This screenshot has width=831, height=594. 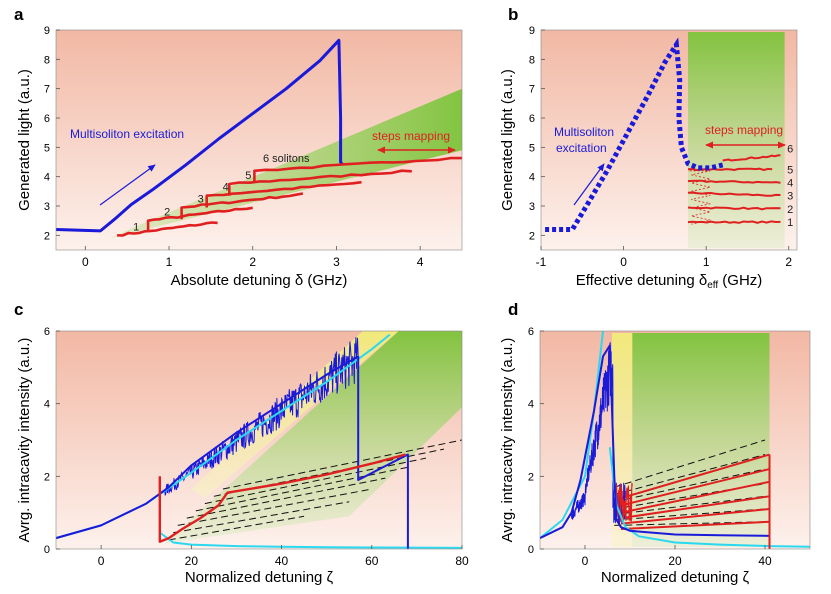 I want to click on panel-a-y-tick-label: 8, so click(x=47, y=60).